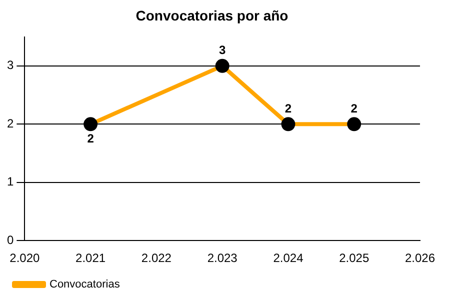 Image resolution: width=450 pixels, height=300 pixels. I want to click on x-tick-label: 2.022, so click(156, 258).